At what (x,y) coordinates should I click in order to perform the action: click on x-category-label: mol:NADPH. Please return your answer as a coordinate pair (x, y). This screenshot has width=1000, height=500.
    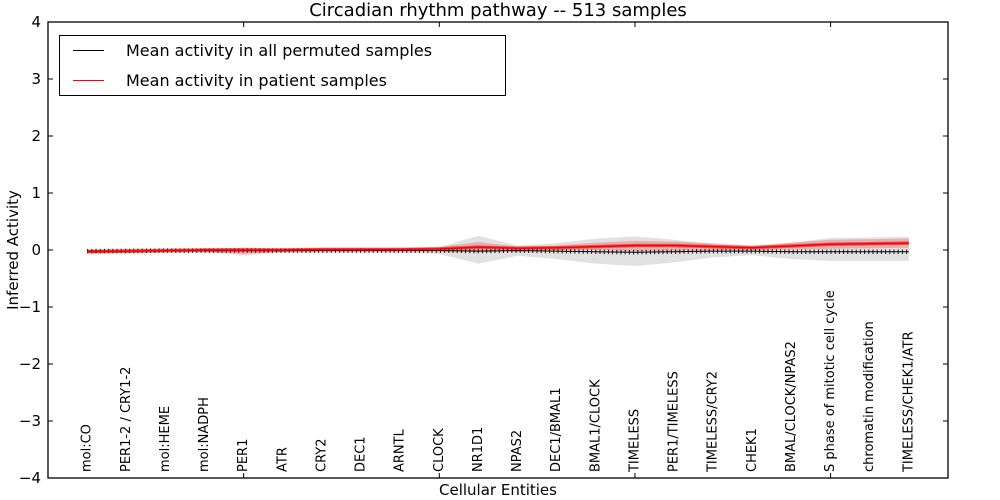
    Looking at the image, I should click on (204, 434).